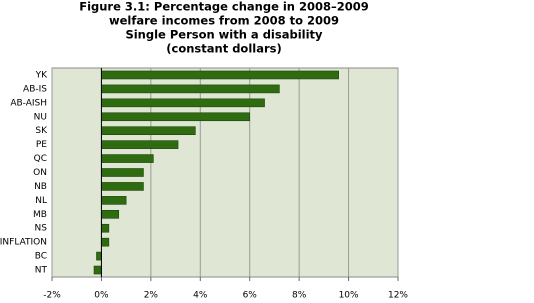 The width and height of the screenshot is (534, 303). I want to click on y-tick-label: AB-AISH, so click(28, 103).